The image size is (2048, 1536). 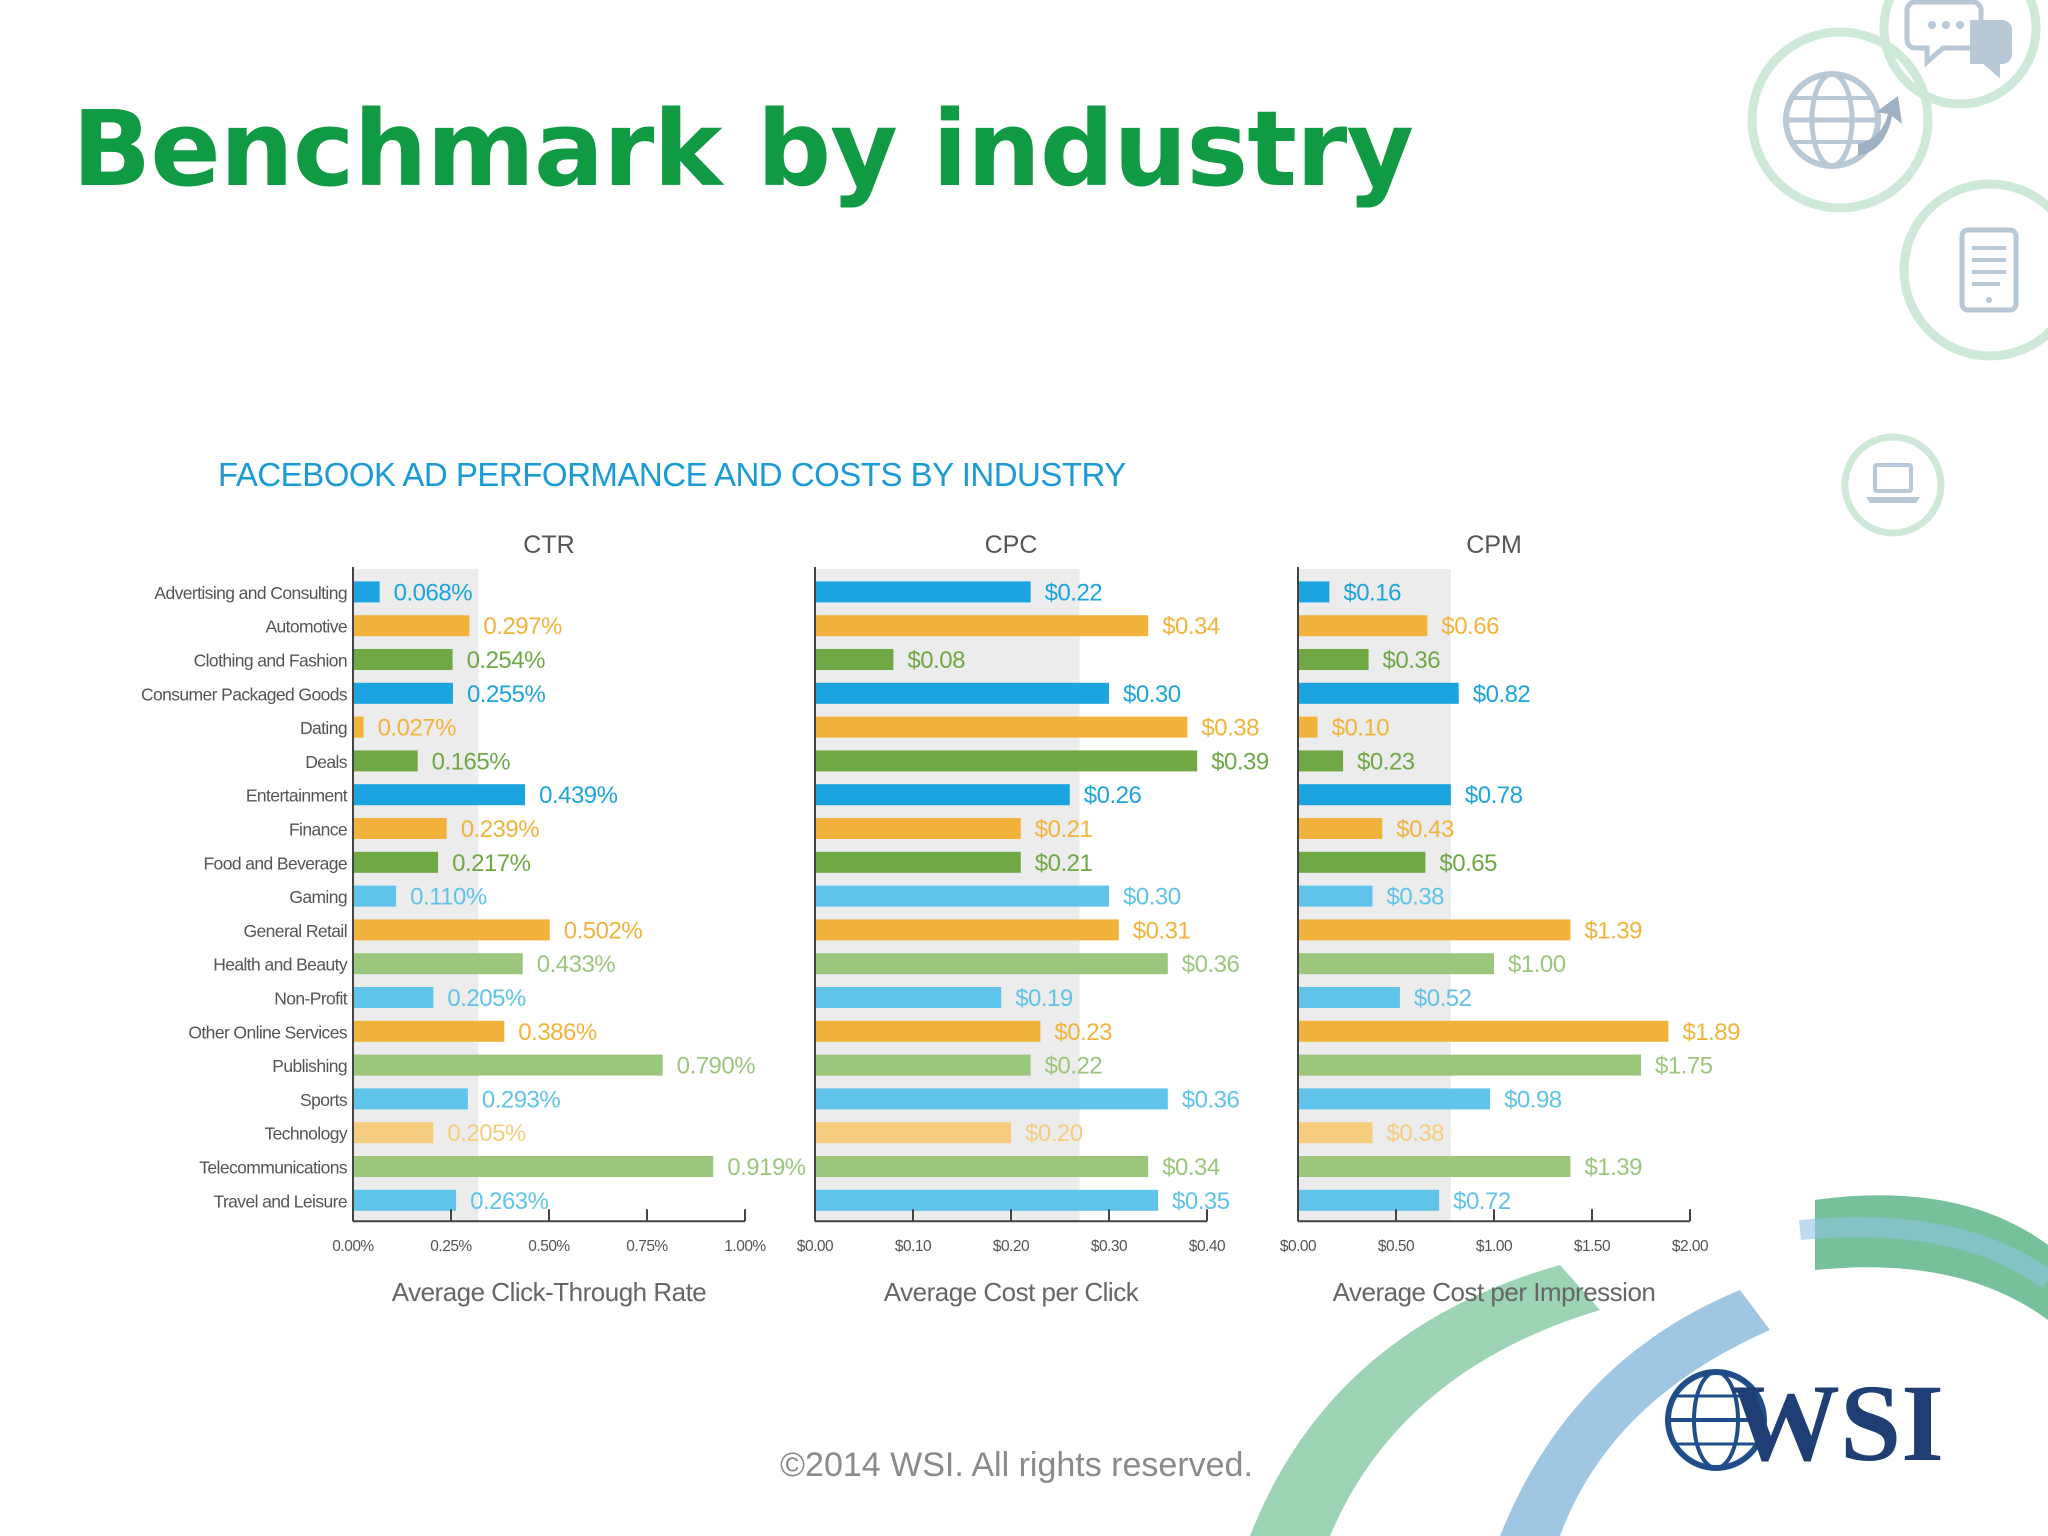 What do you see at coordinates (1960, 54) in the screenshot?
I see `chat-bubbles-icon` at bounding box center [1960, 54].